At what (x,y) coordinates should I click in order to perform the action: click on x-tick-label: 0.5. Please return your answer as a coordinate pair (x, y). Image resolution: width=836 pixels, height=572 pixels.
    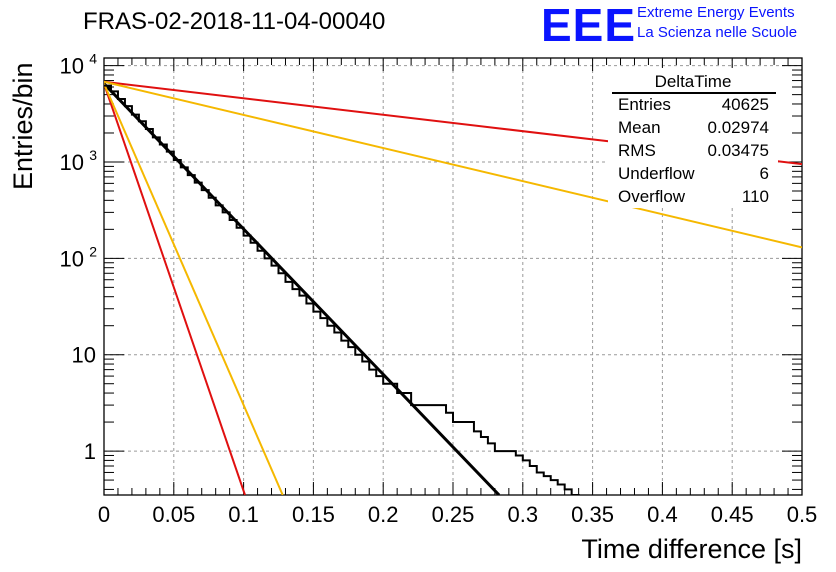
    Looking at the image, I should click on (802, 514).